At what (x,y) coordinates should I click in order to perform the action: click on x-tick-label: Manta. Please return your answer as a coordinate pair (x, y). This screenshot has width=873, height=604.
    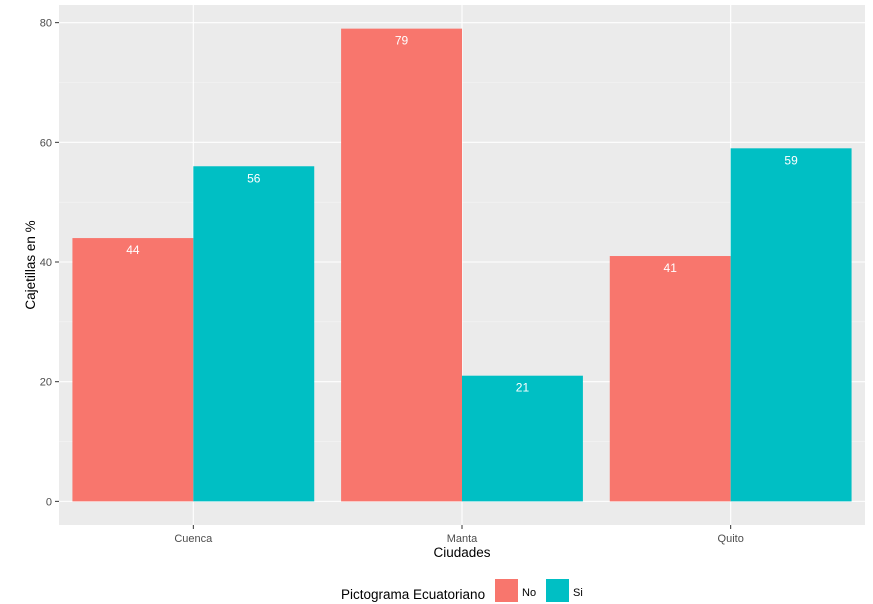
    Looking at the image, I should click on (462, 539).